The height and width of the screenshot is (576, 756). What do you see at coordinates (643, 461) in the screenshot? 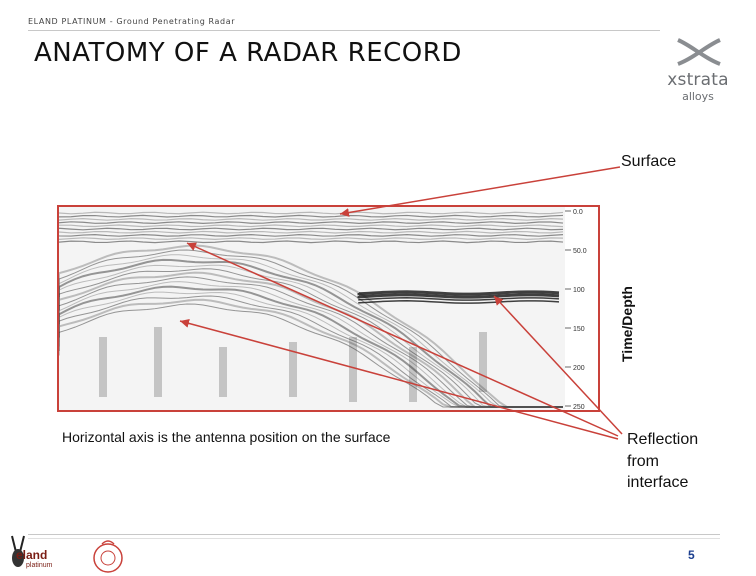
I see `reflection-label-line-2: from` at bounding box center [643, 461].